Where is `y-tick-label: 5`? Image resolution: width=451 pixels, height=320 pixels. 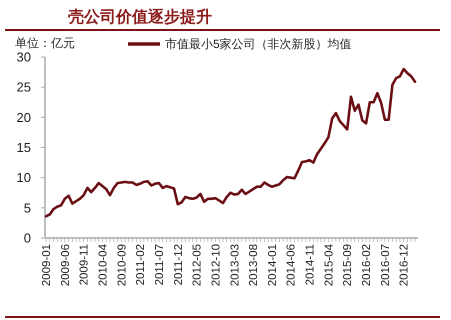
y-tick-label: 5 is located at coordinates (27, 208).